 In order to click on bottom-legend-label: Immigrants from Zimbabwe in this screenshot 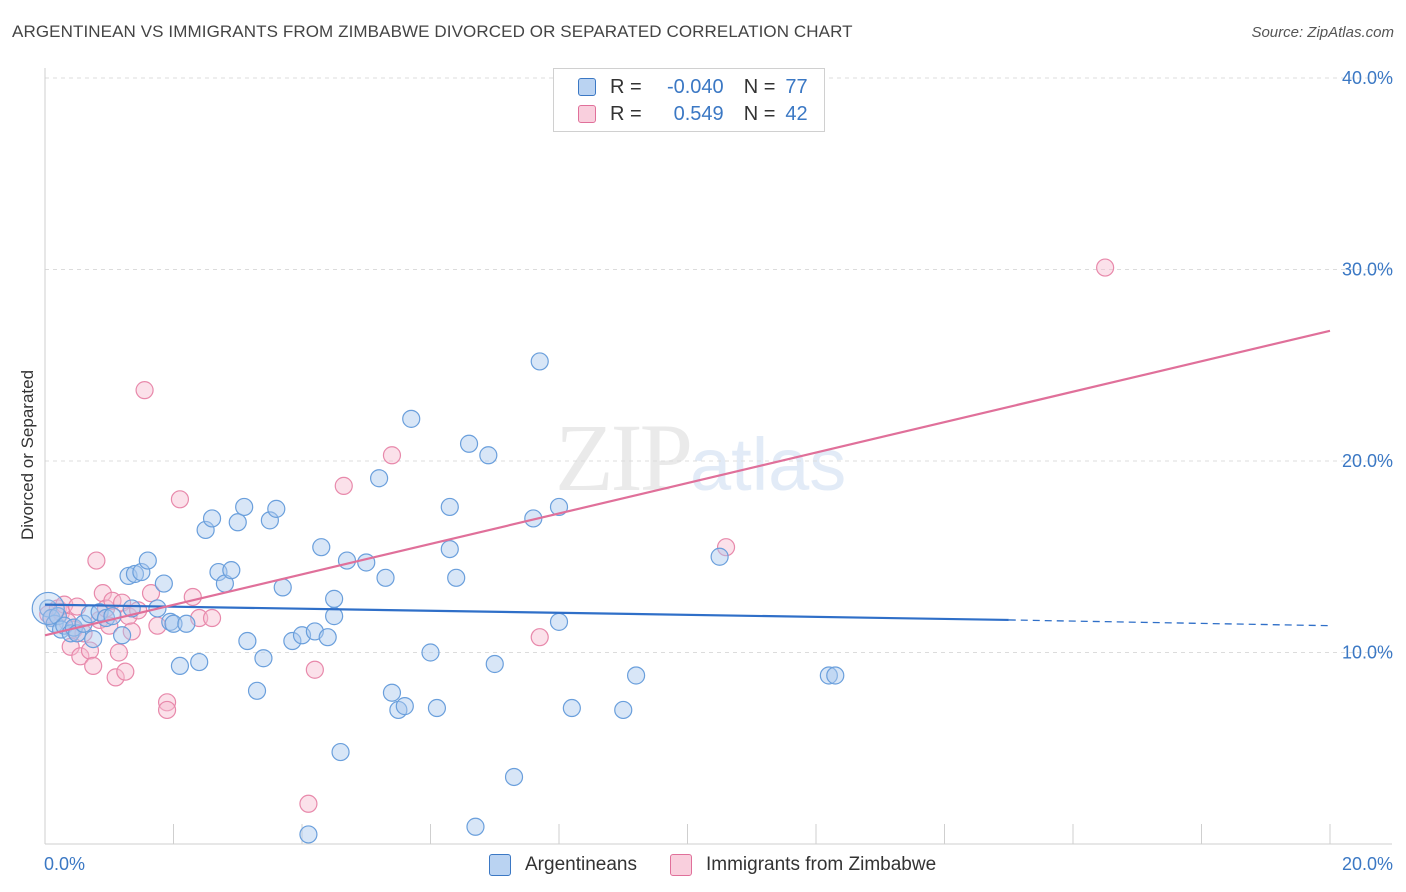, I will do `click(821, 864)`.